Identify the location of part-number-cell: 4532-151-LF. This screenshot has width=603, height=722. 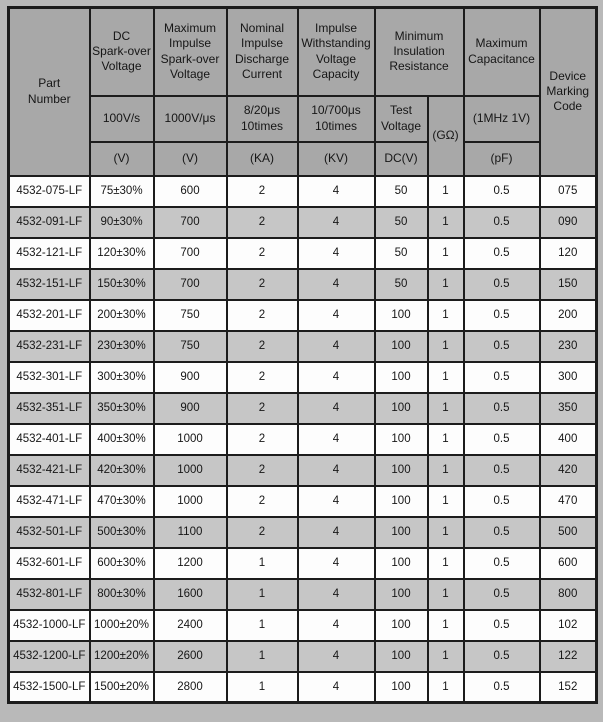
(49, 284).